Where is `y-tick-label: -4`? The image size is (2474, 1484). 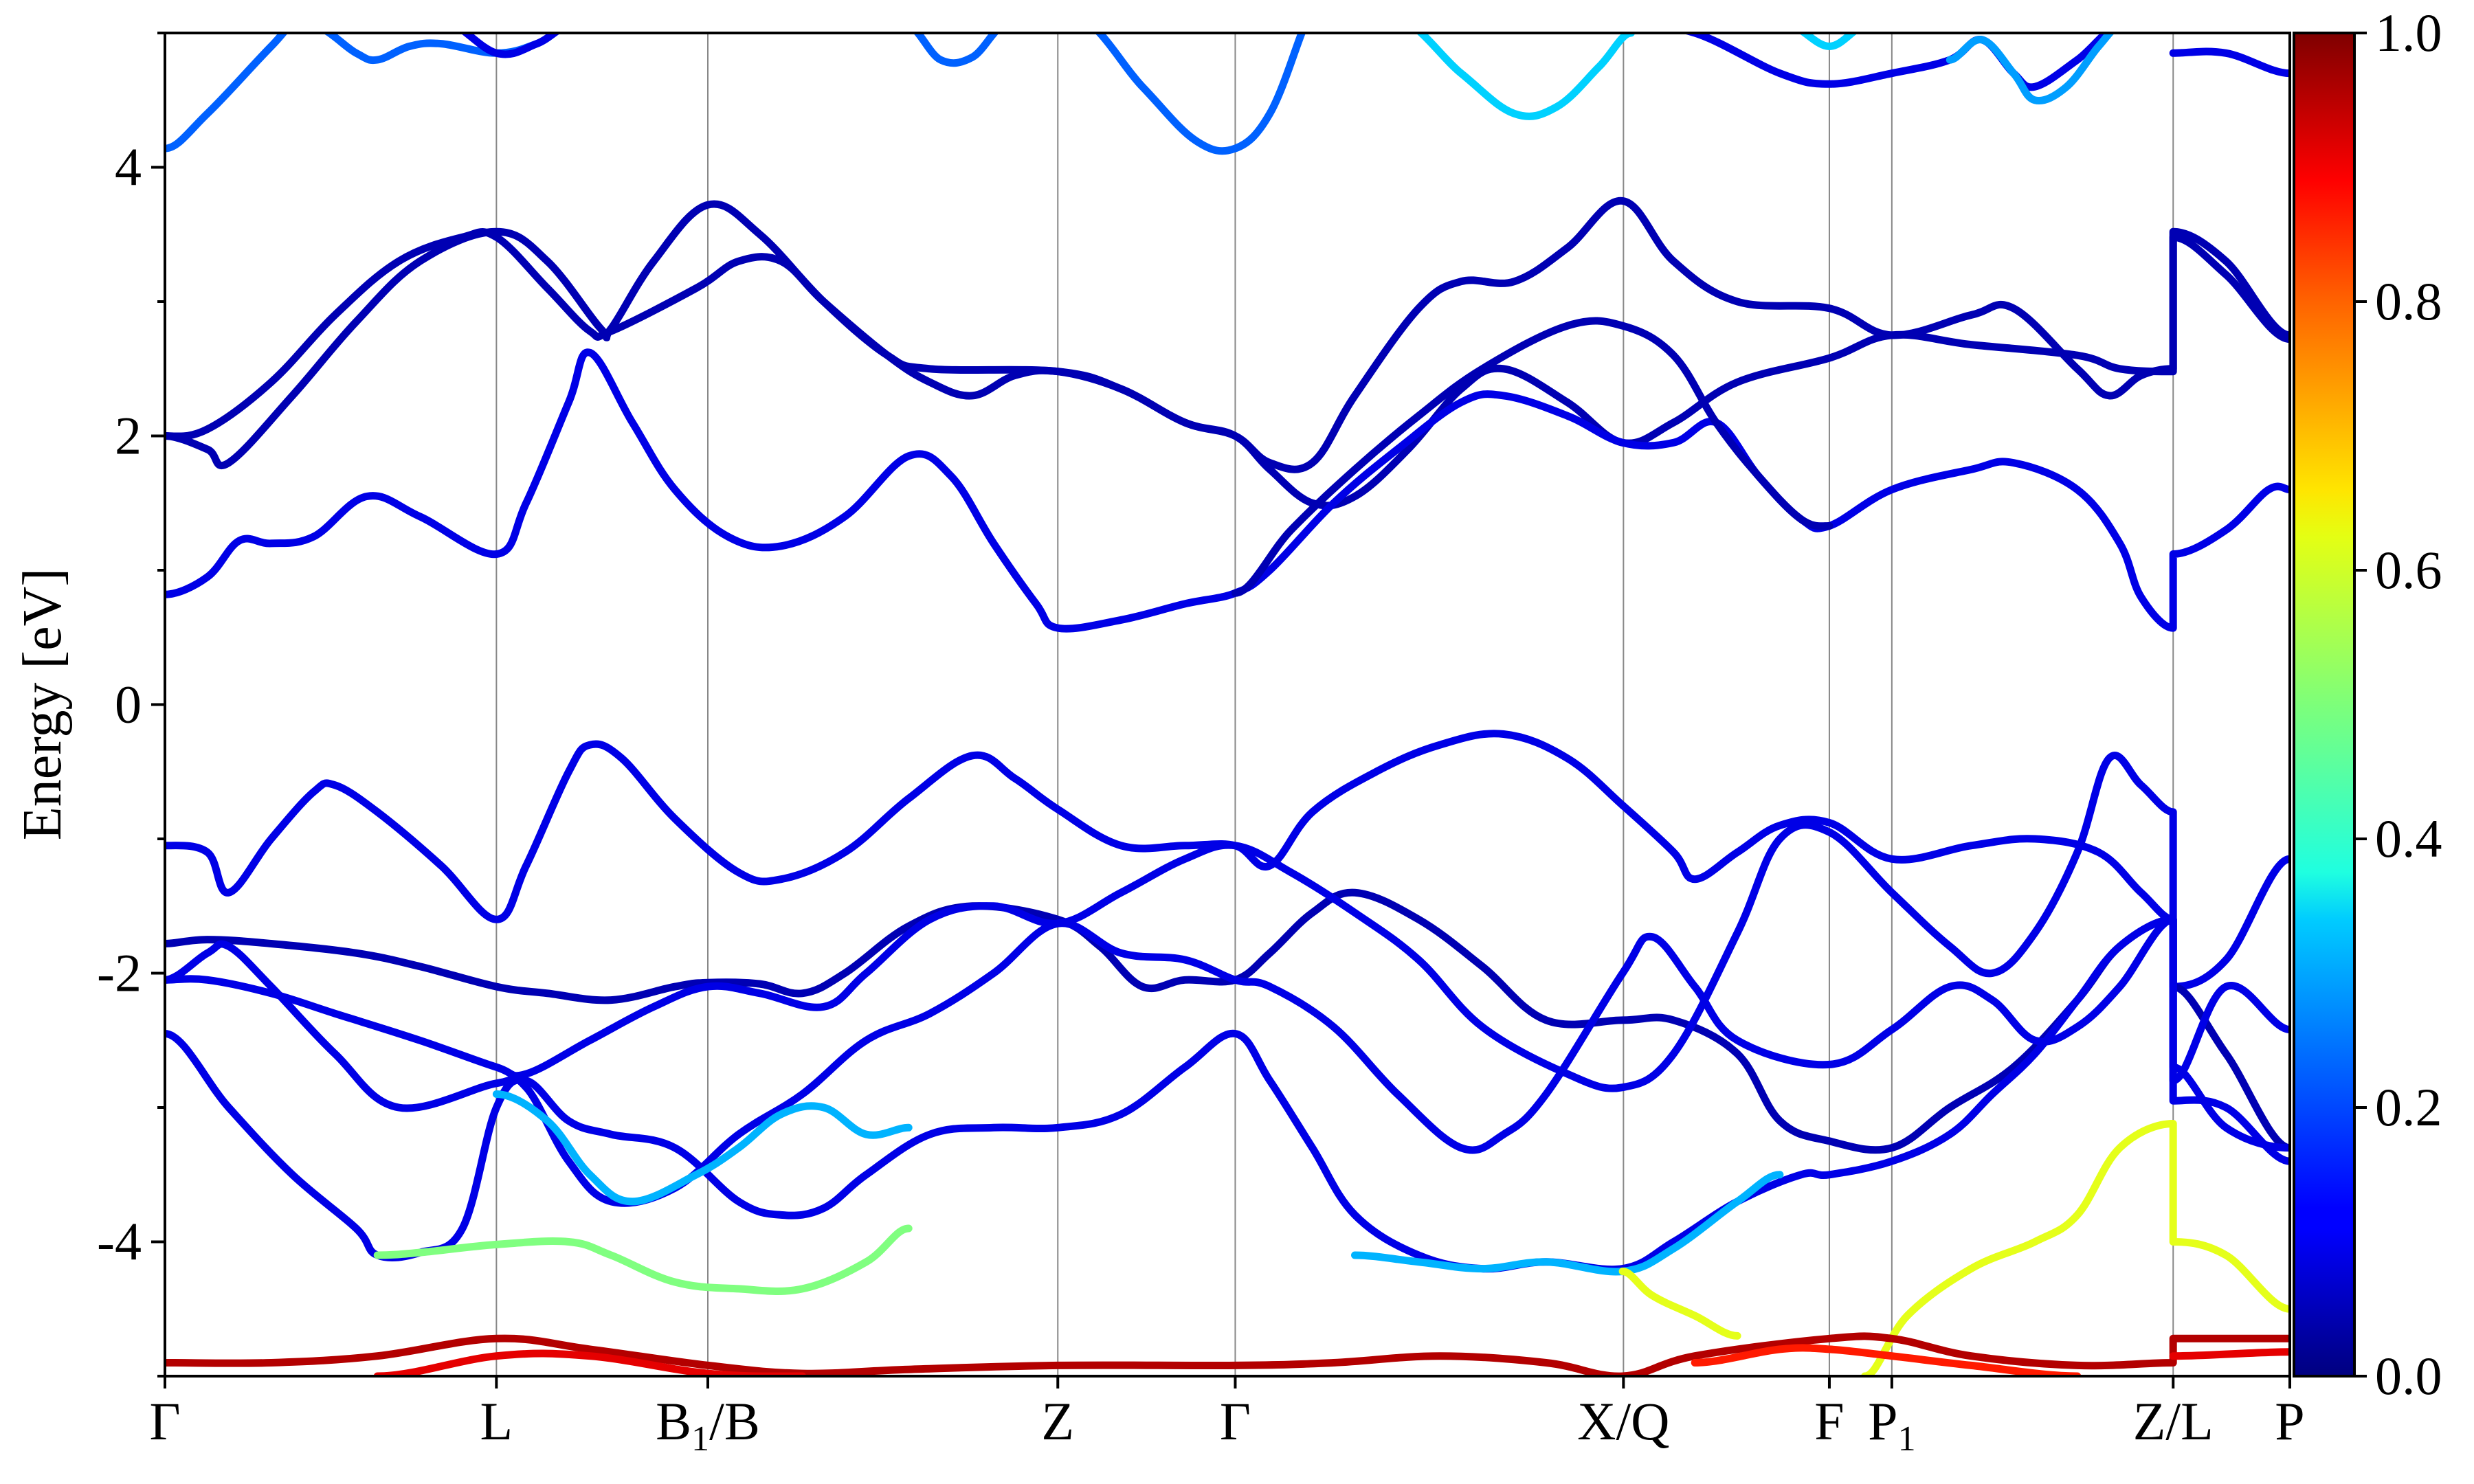
y-tick-label: -4 is located at coordinates (119, 1242).